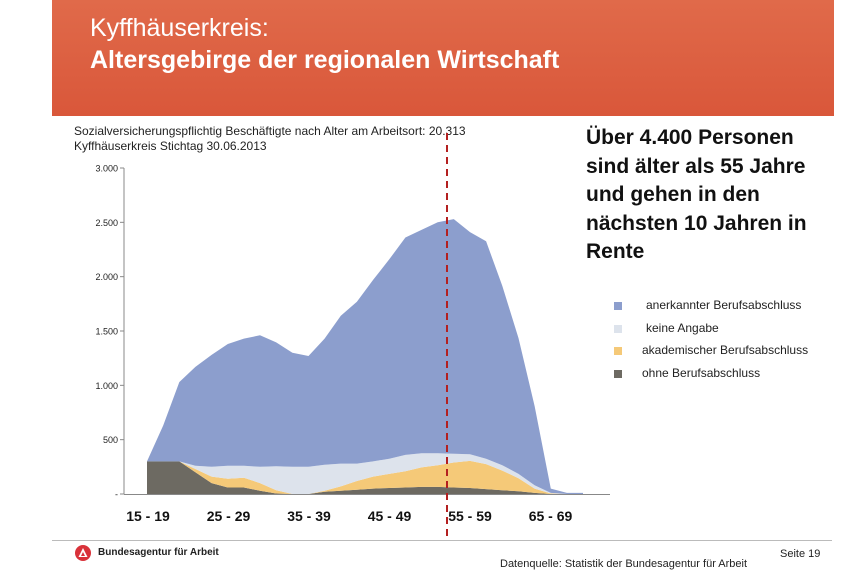 The image size is (858, 575). What do you see at coordinates (390, 516) in the screenshot?
I see `x-tick-label: 45 - 49` at bounding box center [390, 516].